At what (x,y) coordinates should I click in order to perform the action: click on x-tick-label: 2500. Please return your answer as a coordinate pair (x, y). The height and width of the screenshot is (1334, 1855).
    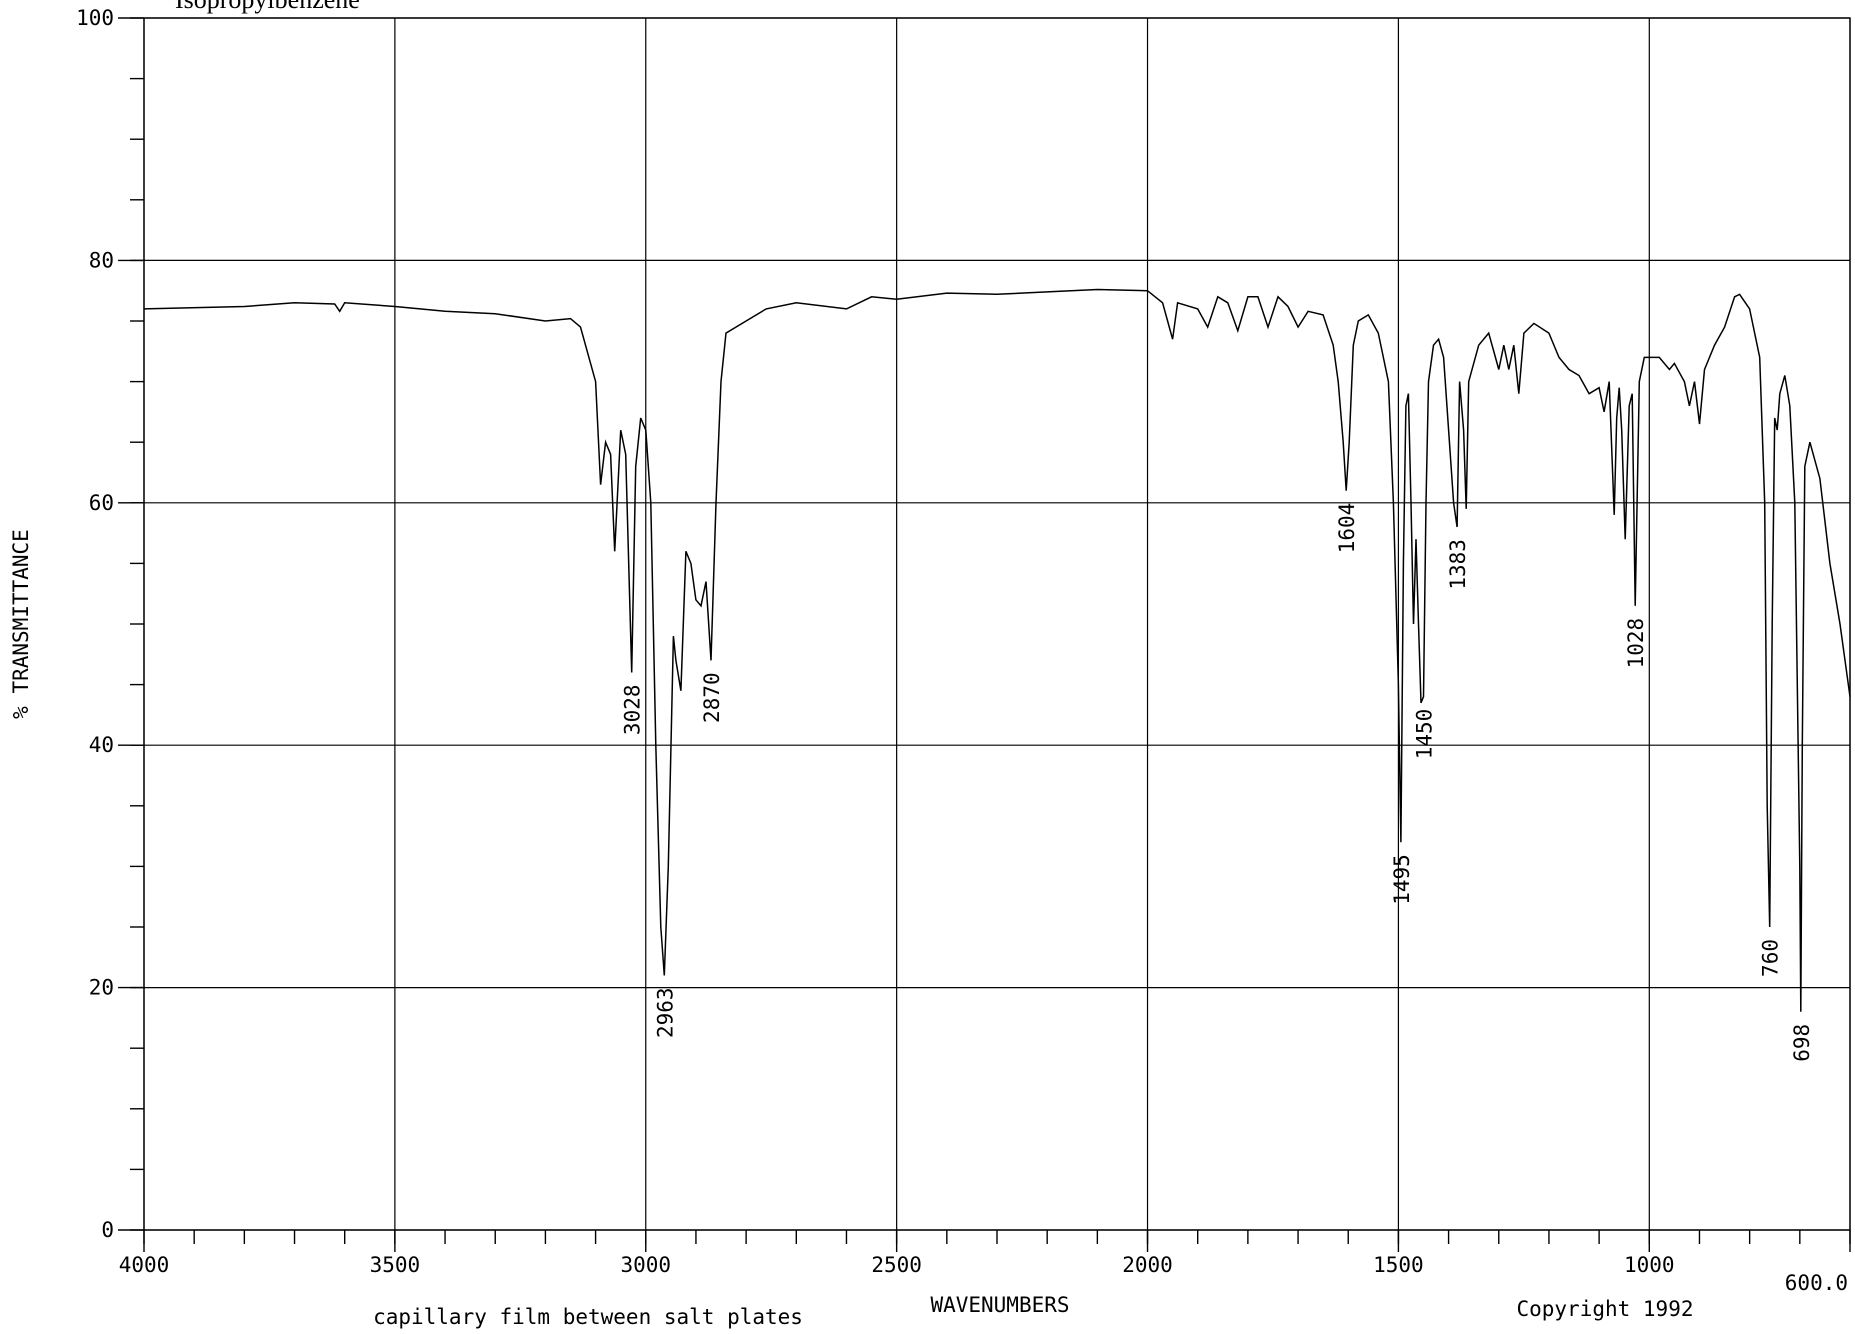
    Looking at the image, I should click on (896, 1265).